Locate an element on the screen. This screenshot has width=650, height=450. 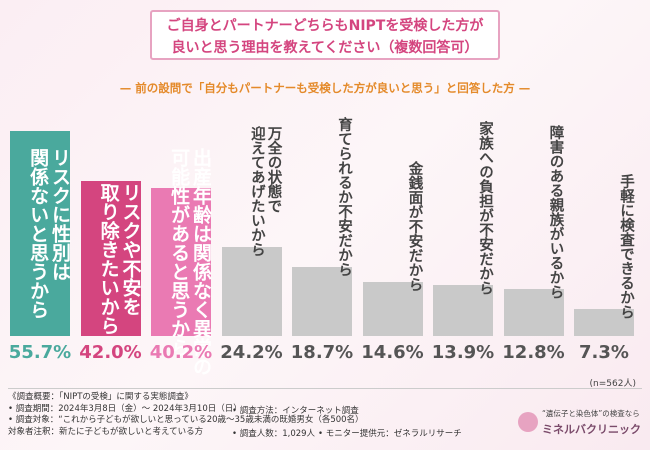
divider is located at coordinates (325, 388).